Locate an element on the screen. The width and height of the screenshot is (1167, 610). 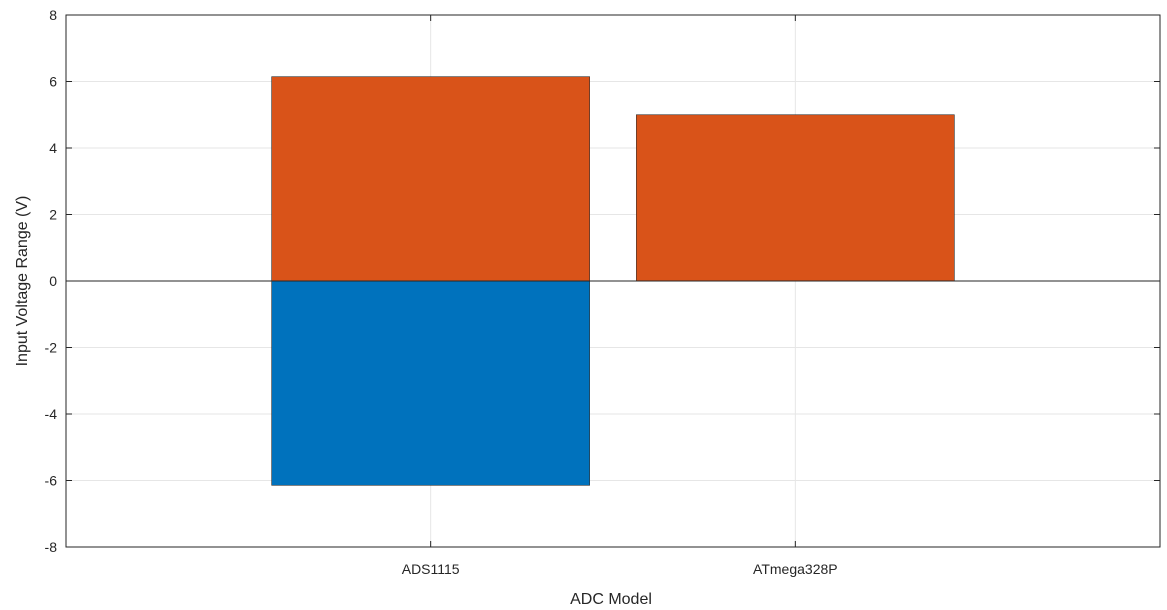
y-tick-label: 8 is located at coordinates (53, 15).